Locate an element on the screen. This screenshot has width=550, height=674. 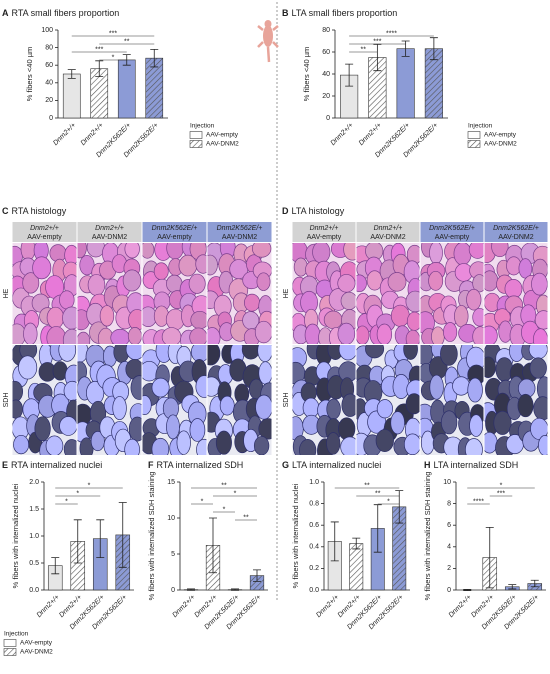
legend-label: AAV-DNM2 is located at coordinates (36, 652).